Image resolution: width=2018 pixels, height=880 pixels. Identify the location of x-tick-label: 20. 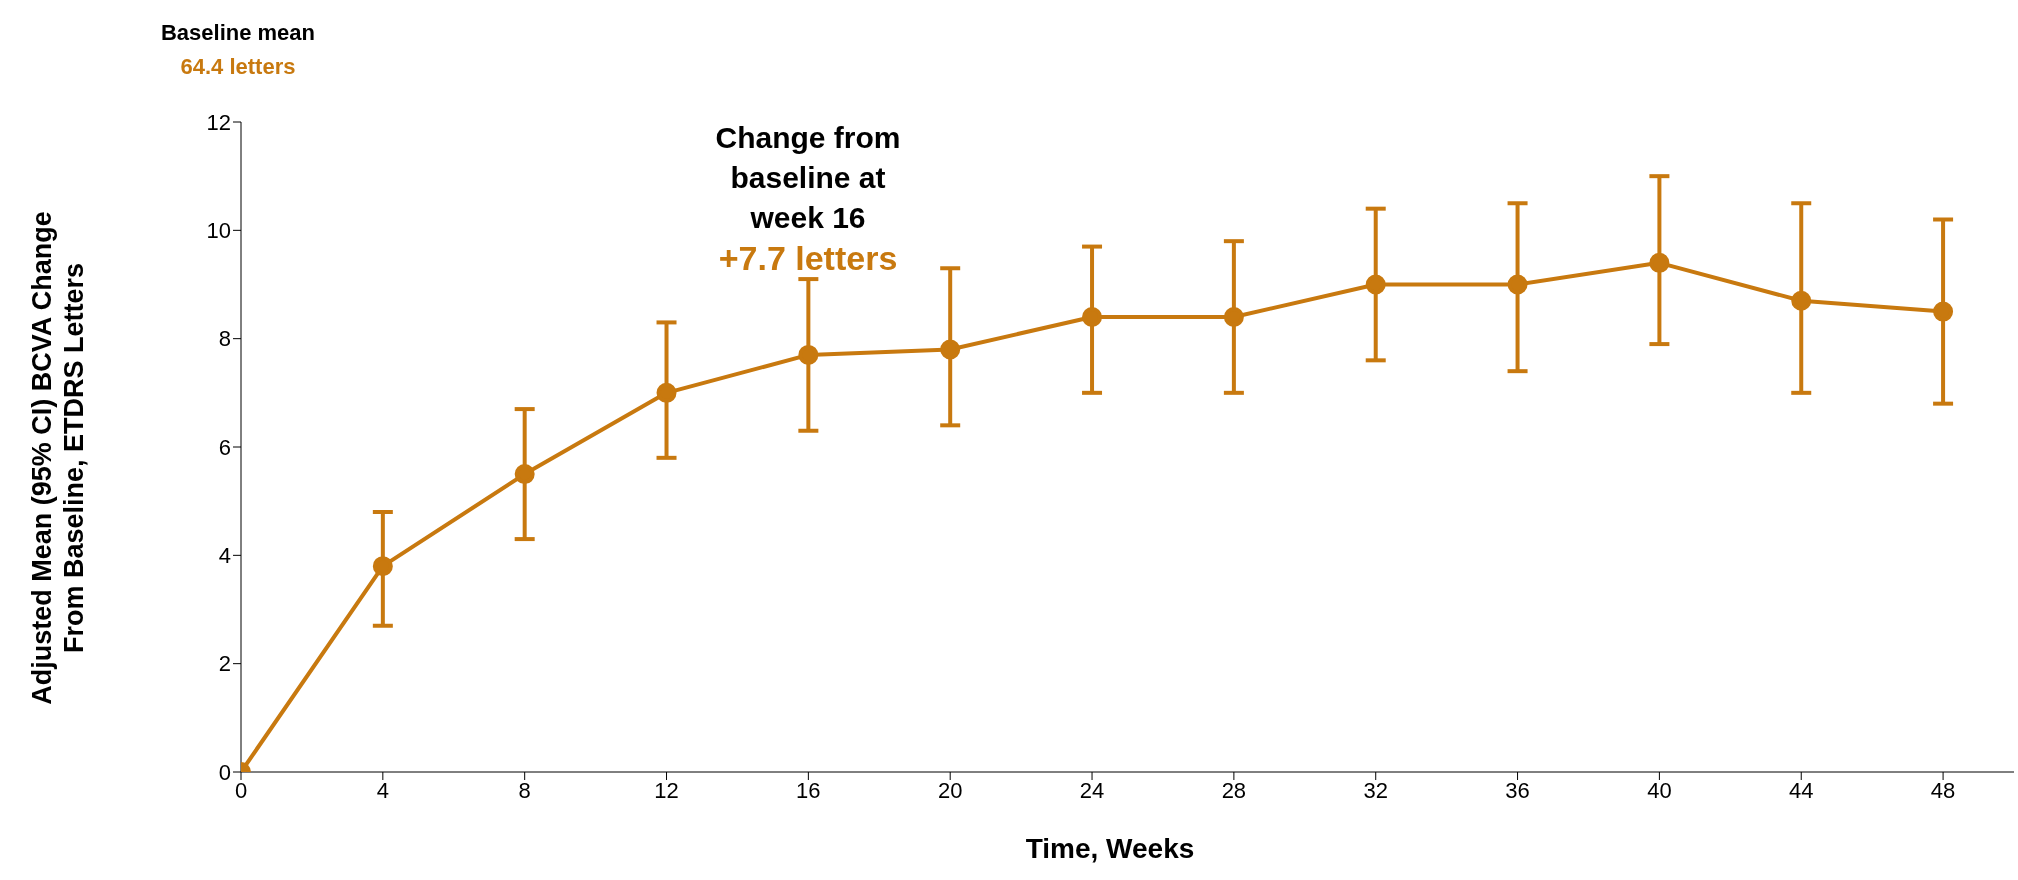
(950, 790).